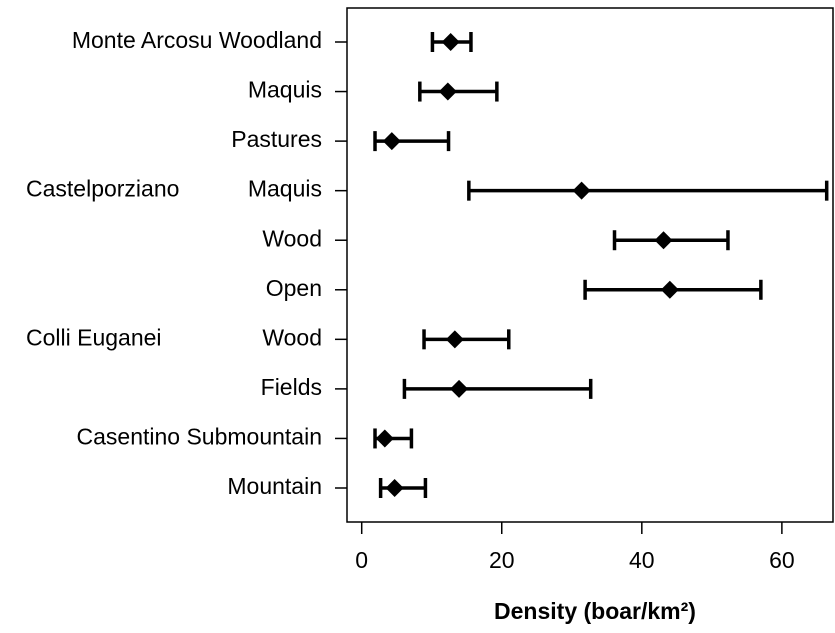 The image size is (835, 633). What do you see at coordinates (276, 139) in the screenshot?
I see `y-tick-label: Pastures` at bounding box center [276, 139].